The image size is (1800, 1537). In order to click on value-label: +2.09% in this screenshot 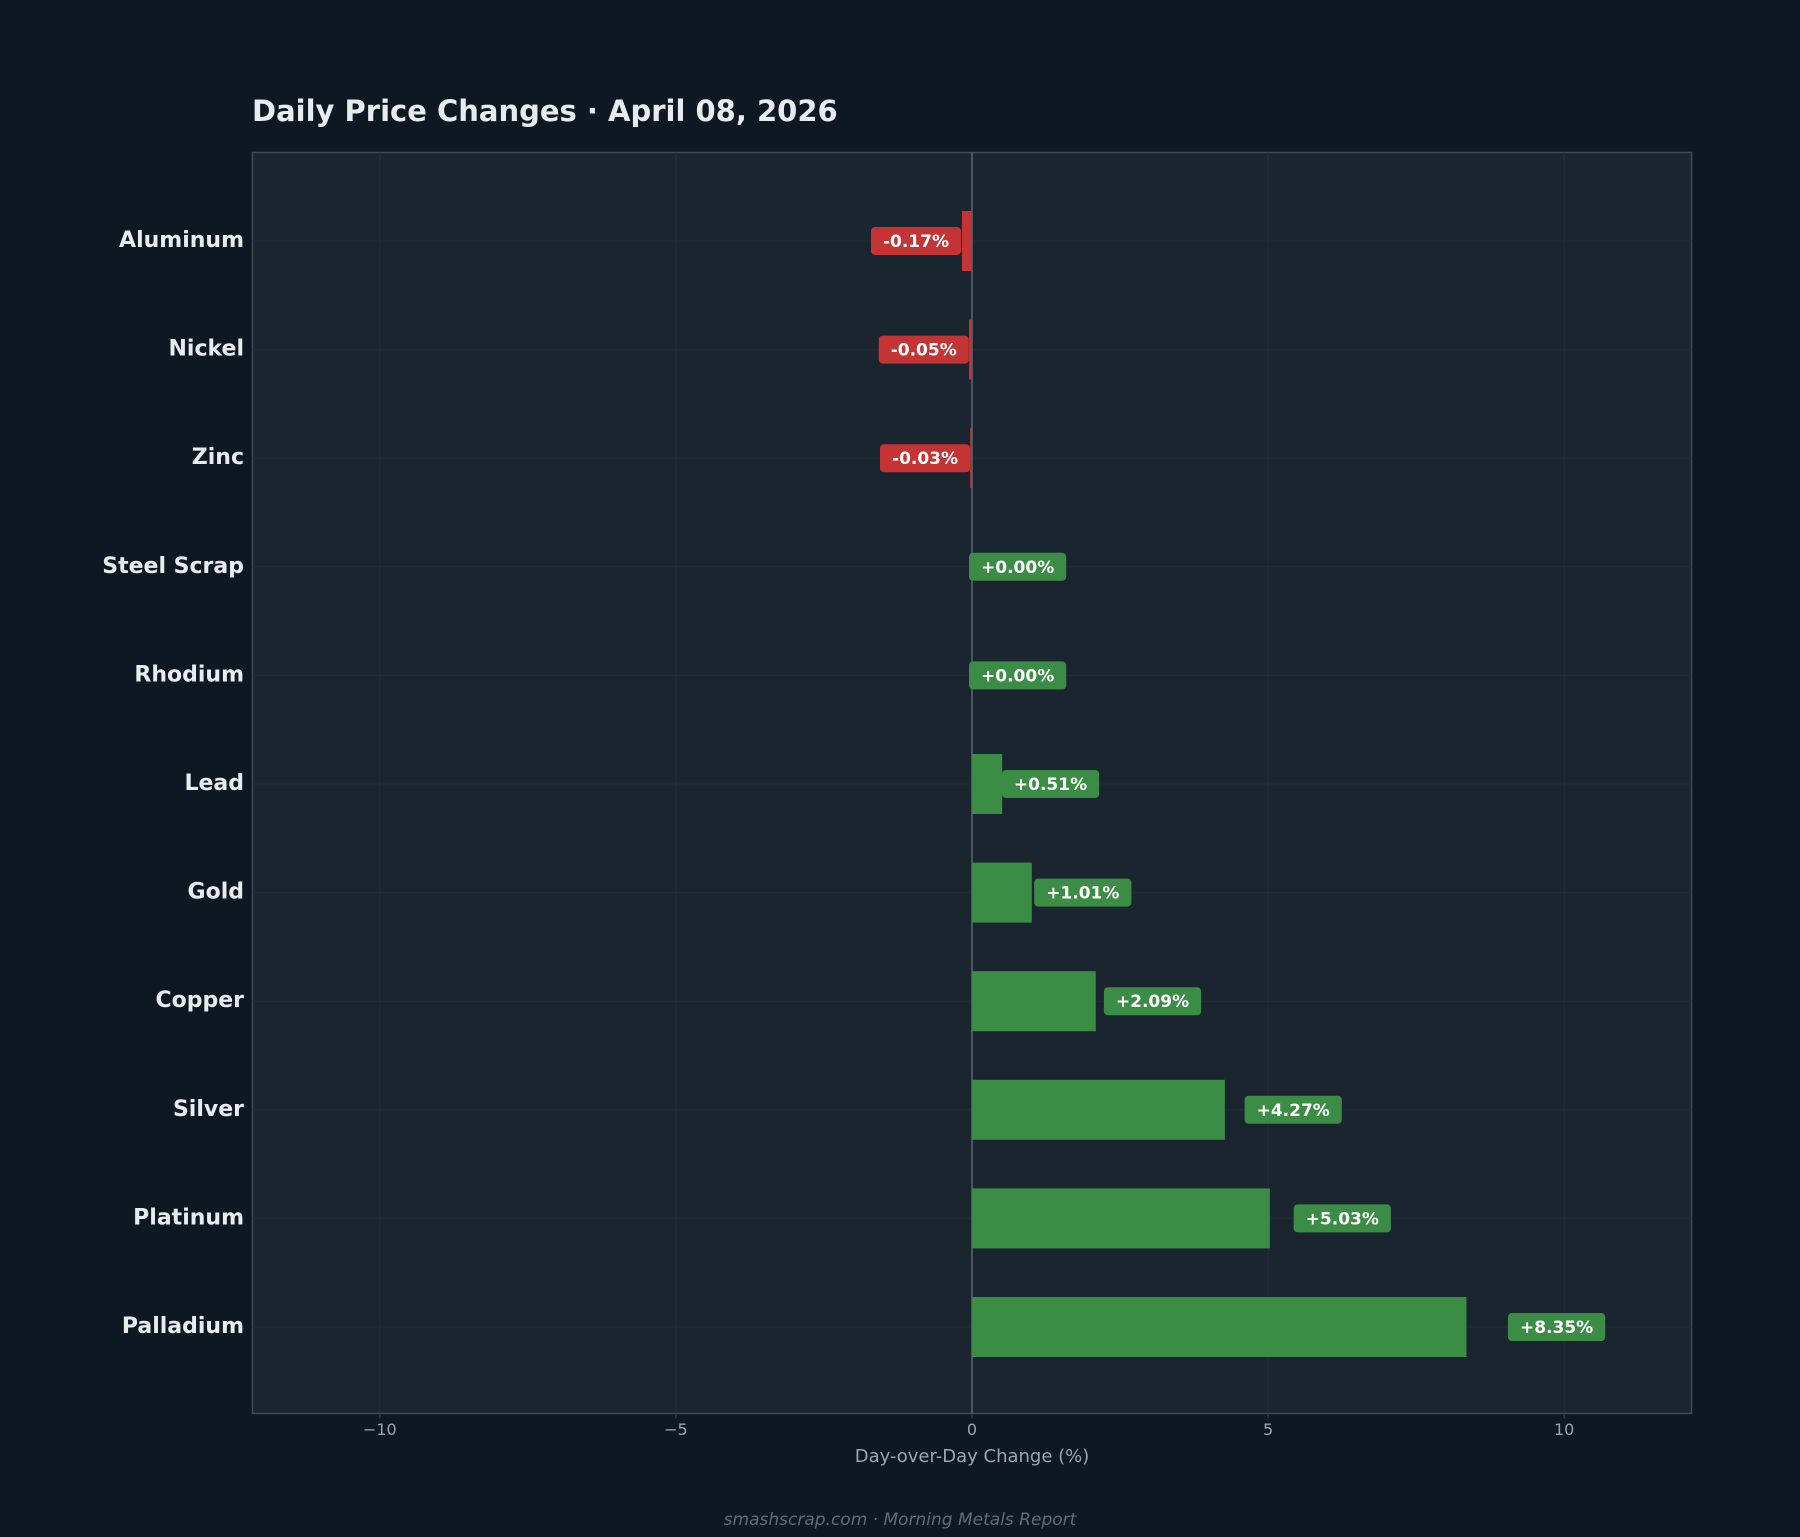, I will do `click(1152, 1002)`.